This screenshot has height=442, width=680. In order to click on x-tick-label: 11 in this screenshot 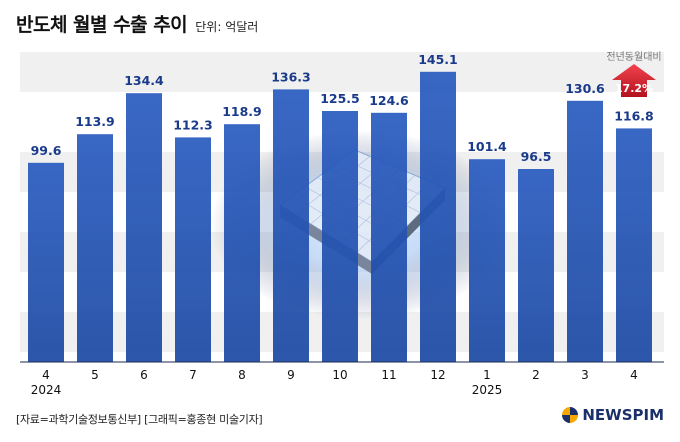, I will do `click(388, 375)`.